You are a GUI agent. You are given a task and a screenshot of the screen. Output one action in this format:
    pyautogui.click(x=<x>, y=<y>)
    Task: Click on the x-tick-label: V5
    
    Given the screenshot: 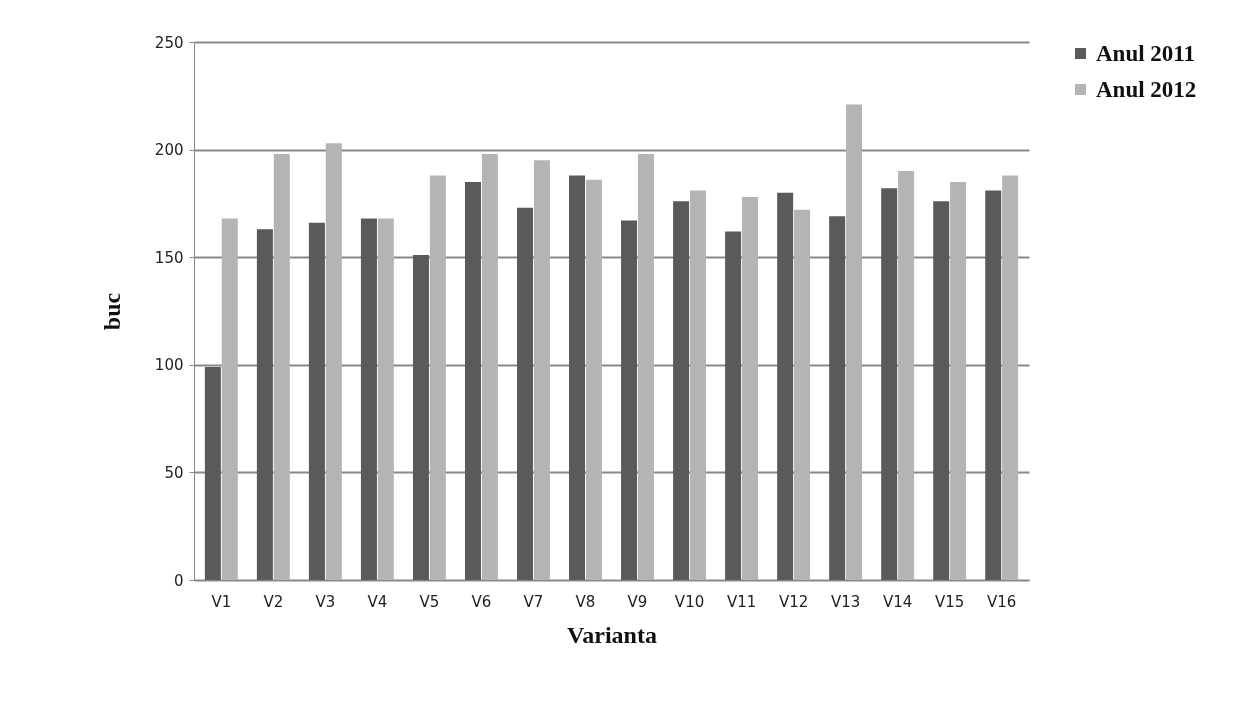 What is the action you would take?
    pyautogui.click(x=429, y=601)
    